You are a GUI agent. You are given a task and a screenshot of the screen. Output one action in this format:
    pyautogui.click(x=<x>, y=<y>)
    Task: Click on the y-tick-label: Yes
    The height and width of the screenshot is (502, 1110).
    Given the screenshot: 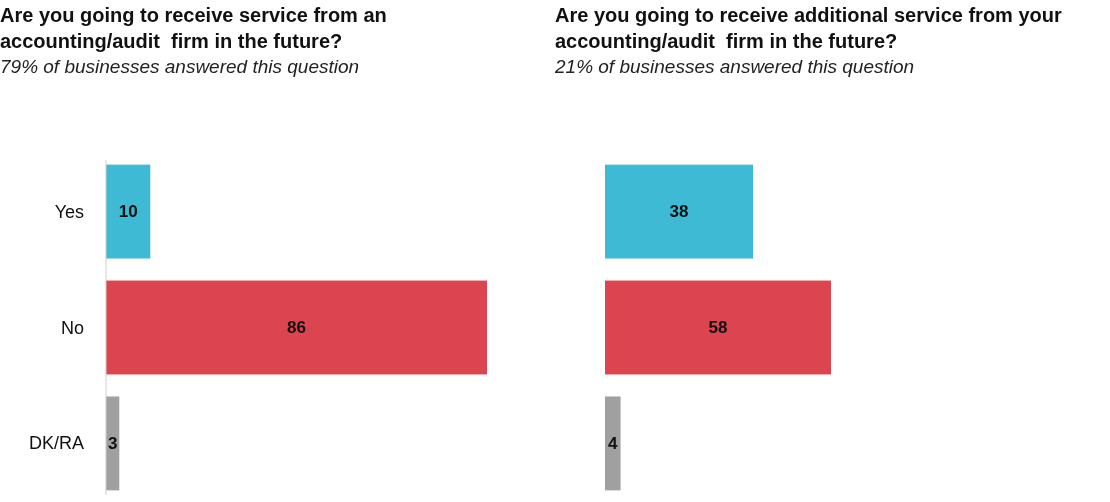 What is the action you would take?
    pyautogui.click(x=69, y=211)
    